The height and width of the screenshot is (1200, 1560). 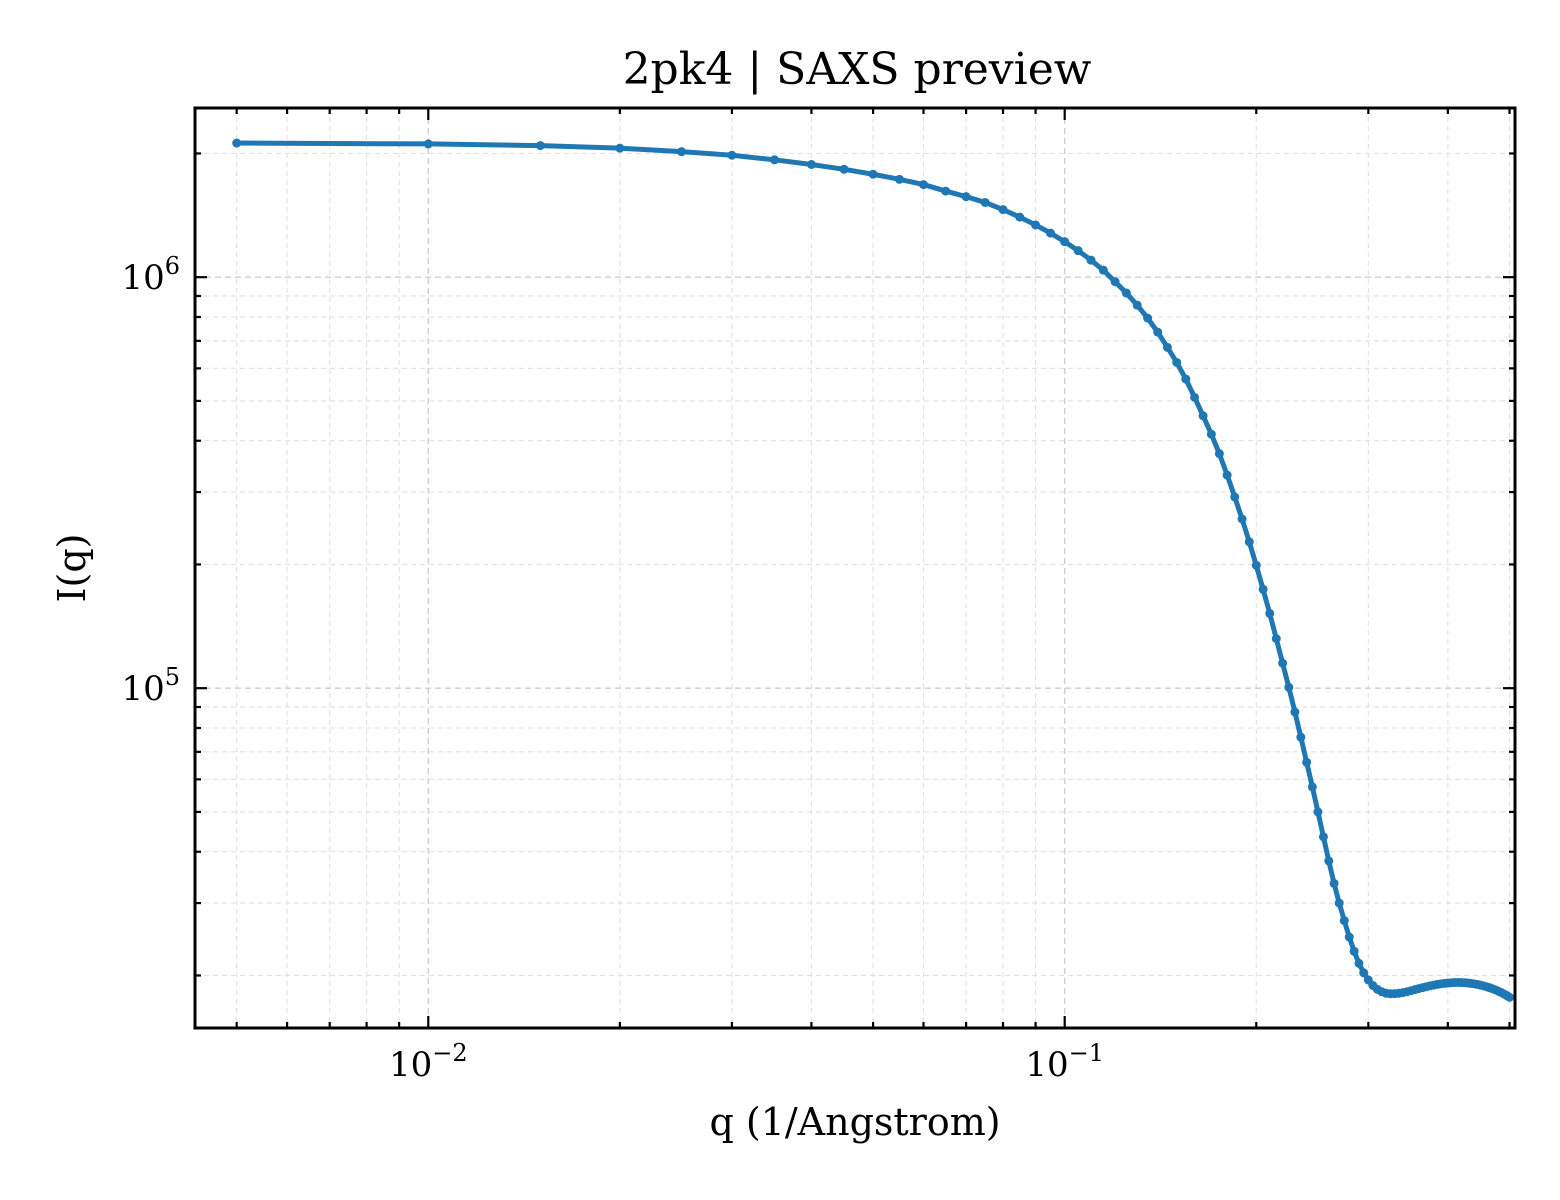 What do you see at coordinates (428, 1062) in the screenshot?
I see `x-tick-label: 10⁻²` at bounding box center [428, 1062].